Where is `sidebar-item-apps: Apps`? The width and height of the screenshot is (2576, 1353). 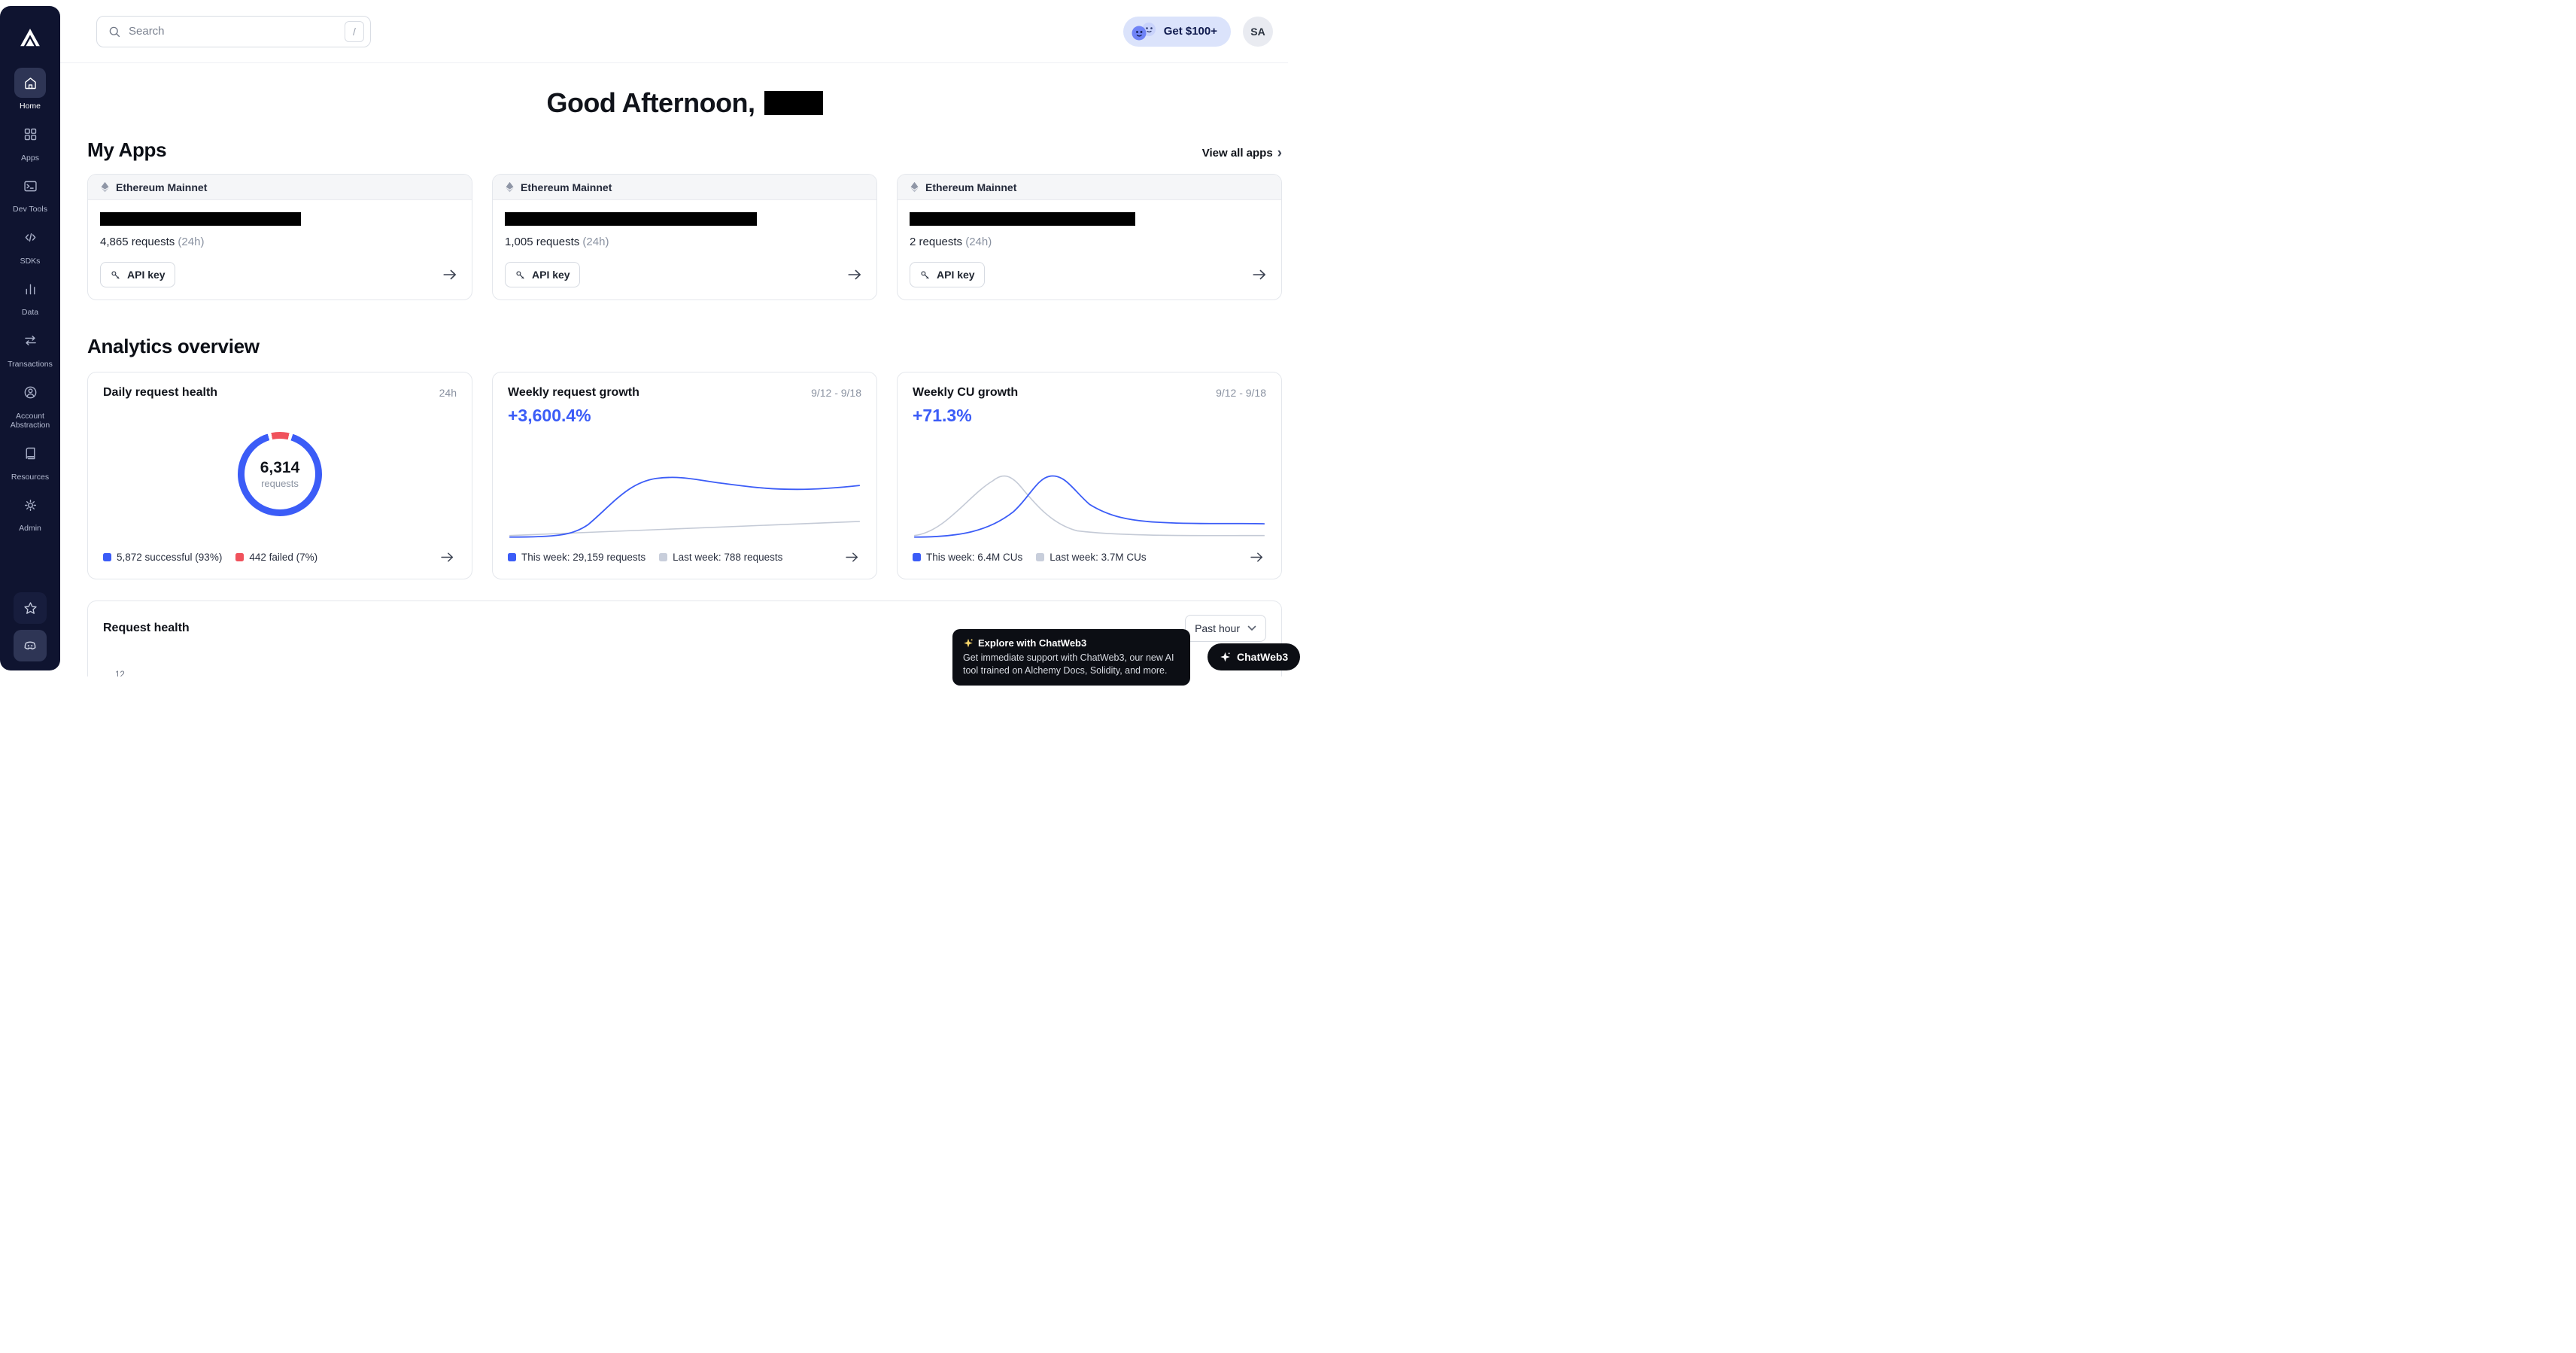
sidebar-item-apps: Apps is located at coordinates (30, 141).